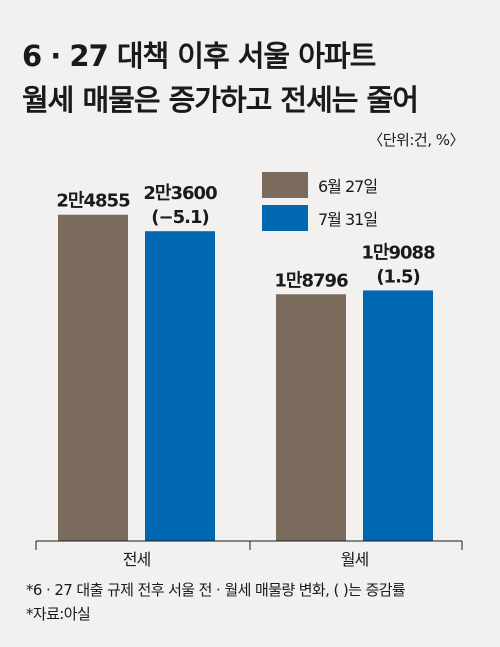 The width and height of the screenshot is (500, 647). Describe the element at coordinates (257, 78) in the screenshot. I see `chart-title: 6 · 27 대책 이후 서울 아파트 월세 매물은 증가하고 전세는 줄어` at that location.